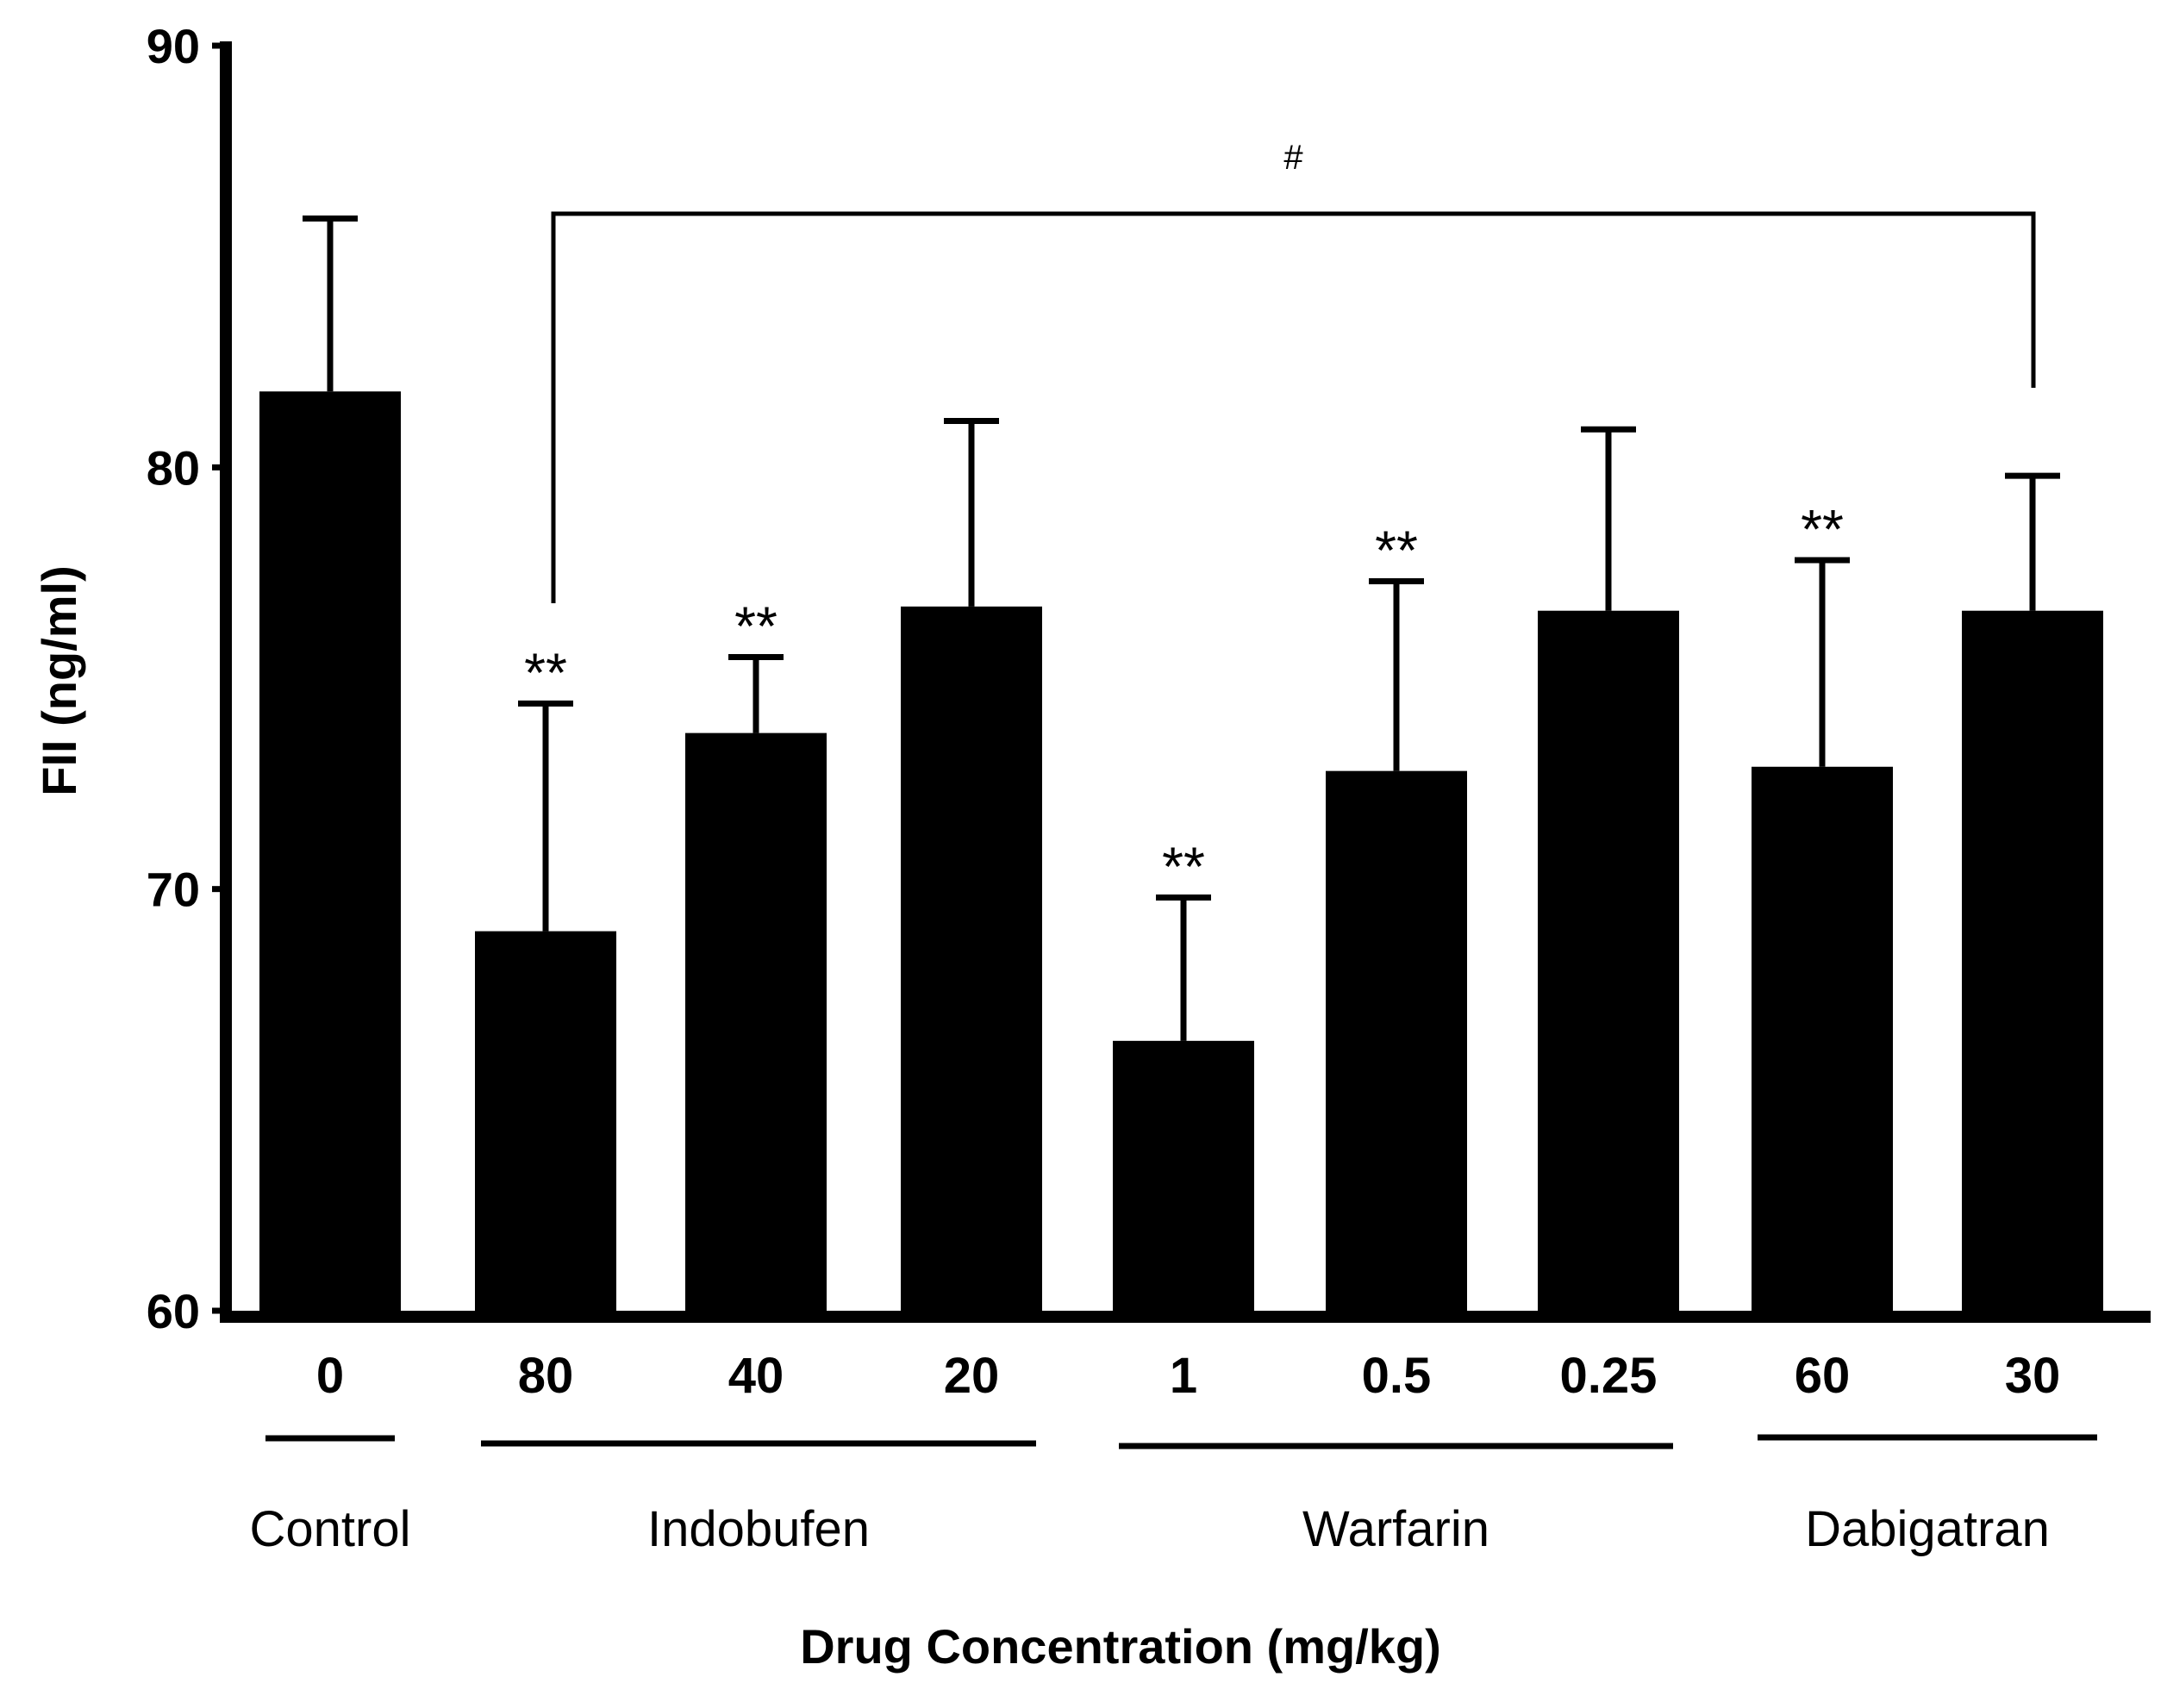 The width and height of the screenshot is (2167, 1708). Describe the element at coordinates (59, 681) in the screenshot. I see `y-axis-title: FII (ng/ml)` at that location.